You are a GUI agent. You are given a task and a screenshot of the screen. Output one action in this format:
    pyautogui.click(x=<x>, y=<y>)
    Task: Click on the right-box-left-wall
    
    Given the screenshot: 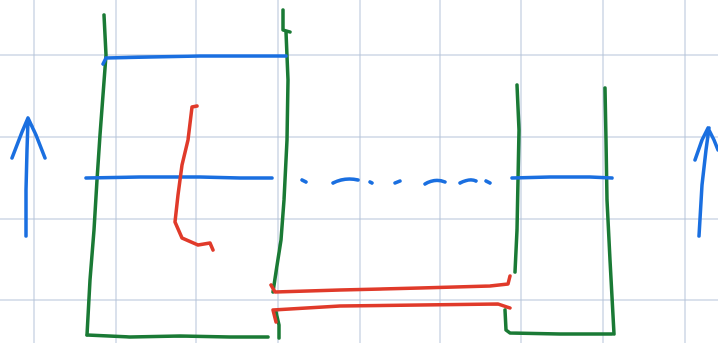 What is the action you would take?
    pyautogui.click(x=517, y=178)
    